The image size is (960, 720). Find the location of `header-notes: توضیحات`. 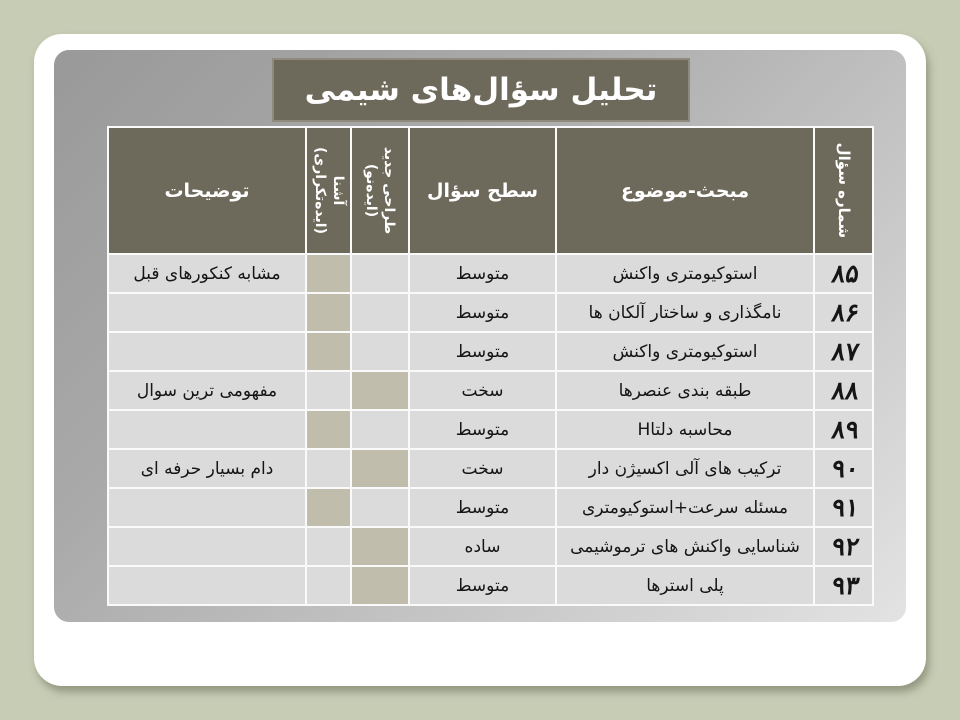

header-notes: توضیحات is located at coordinates (207, 190).